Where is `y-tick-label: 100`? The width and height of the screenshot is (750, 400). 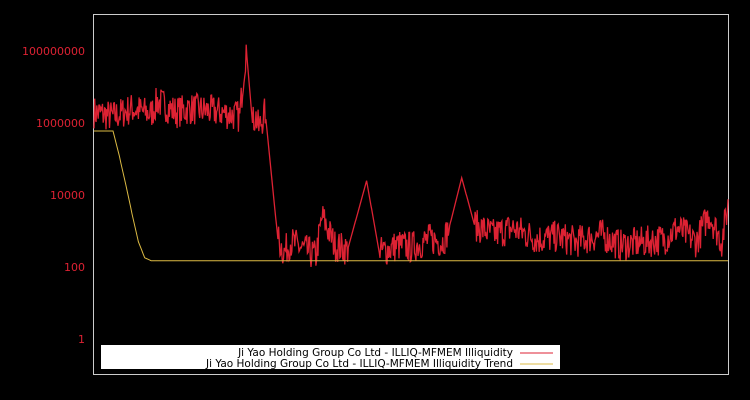
y-tick-label: 100 is located at coordinates (74, 267).